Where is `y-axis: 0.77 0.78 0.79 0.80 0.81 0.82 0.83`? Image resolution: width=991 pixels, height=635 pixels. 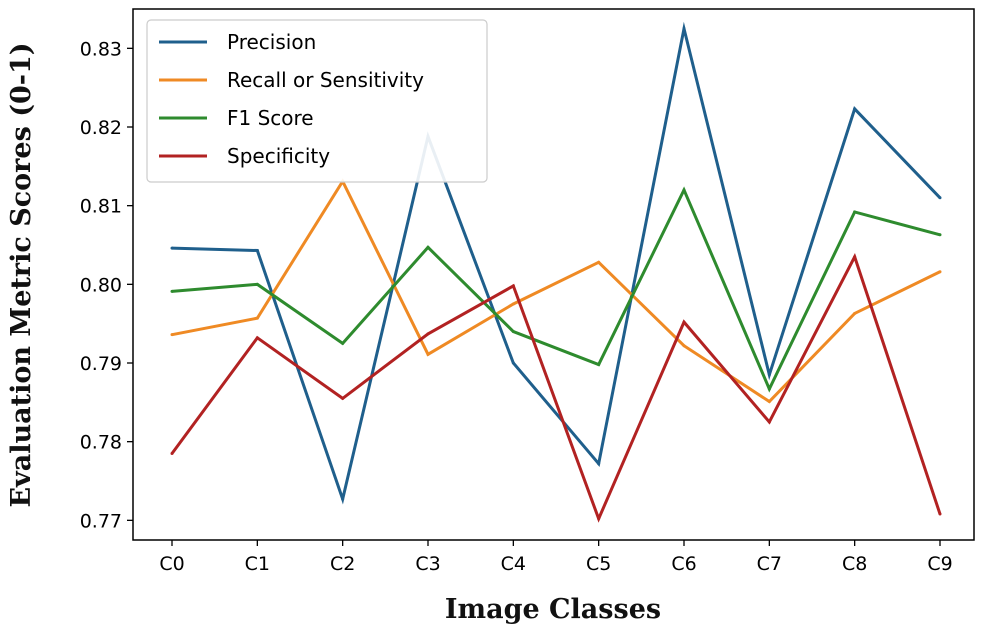
y-axis: 0.77 0.78 0.79 0.80 0.81 0.82 0.83 is located at coordinates (106, 285).